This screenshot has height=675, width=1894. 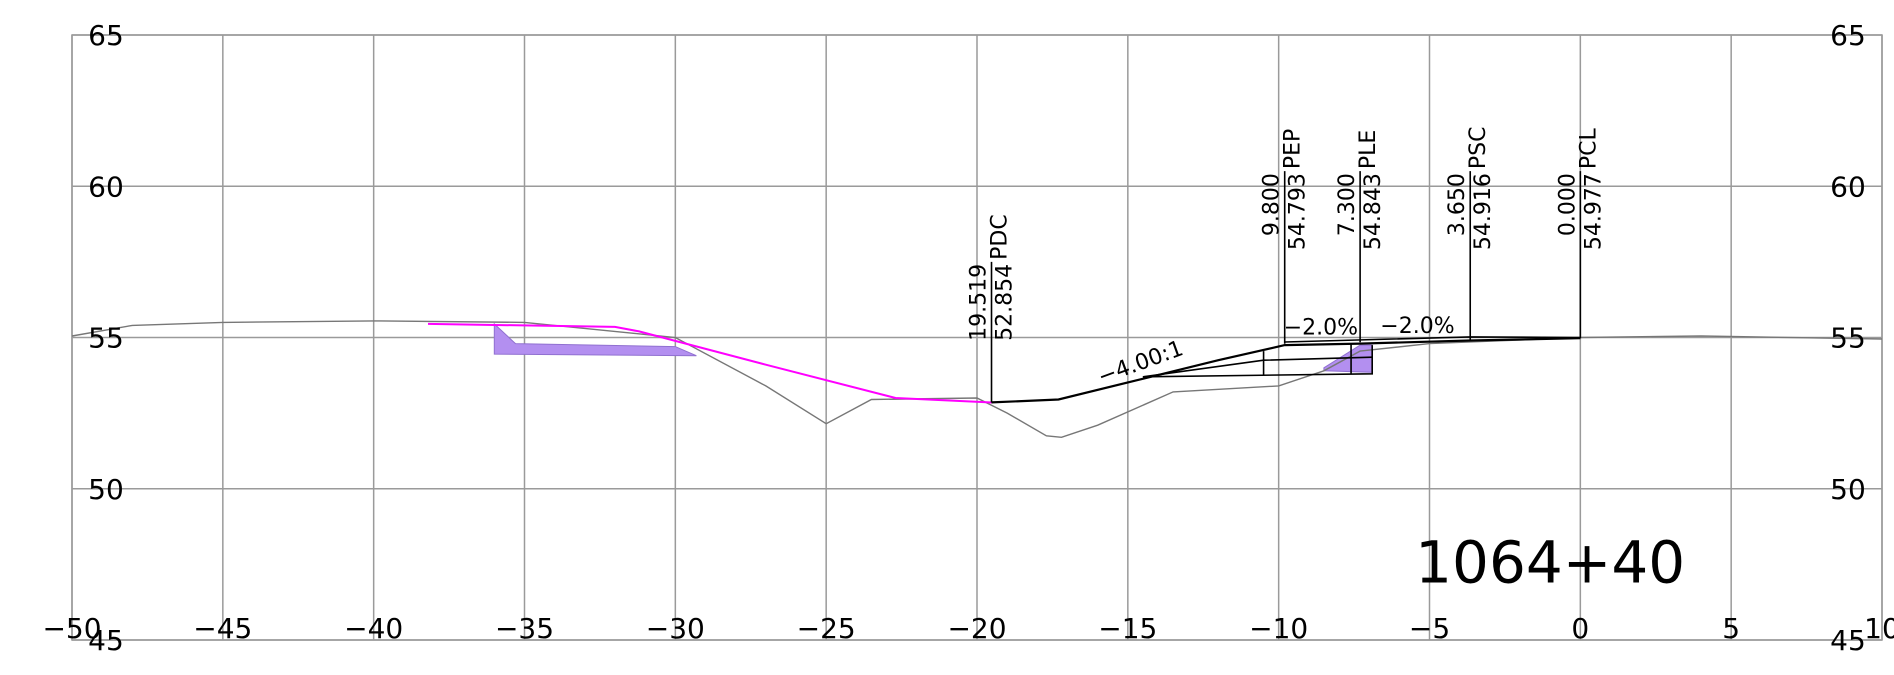 What do you see at coordinates (1298, 211) in the screenshot?
I see `point-elevation-pep: 54.793` at bounding box center [1298, 211].